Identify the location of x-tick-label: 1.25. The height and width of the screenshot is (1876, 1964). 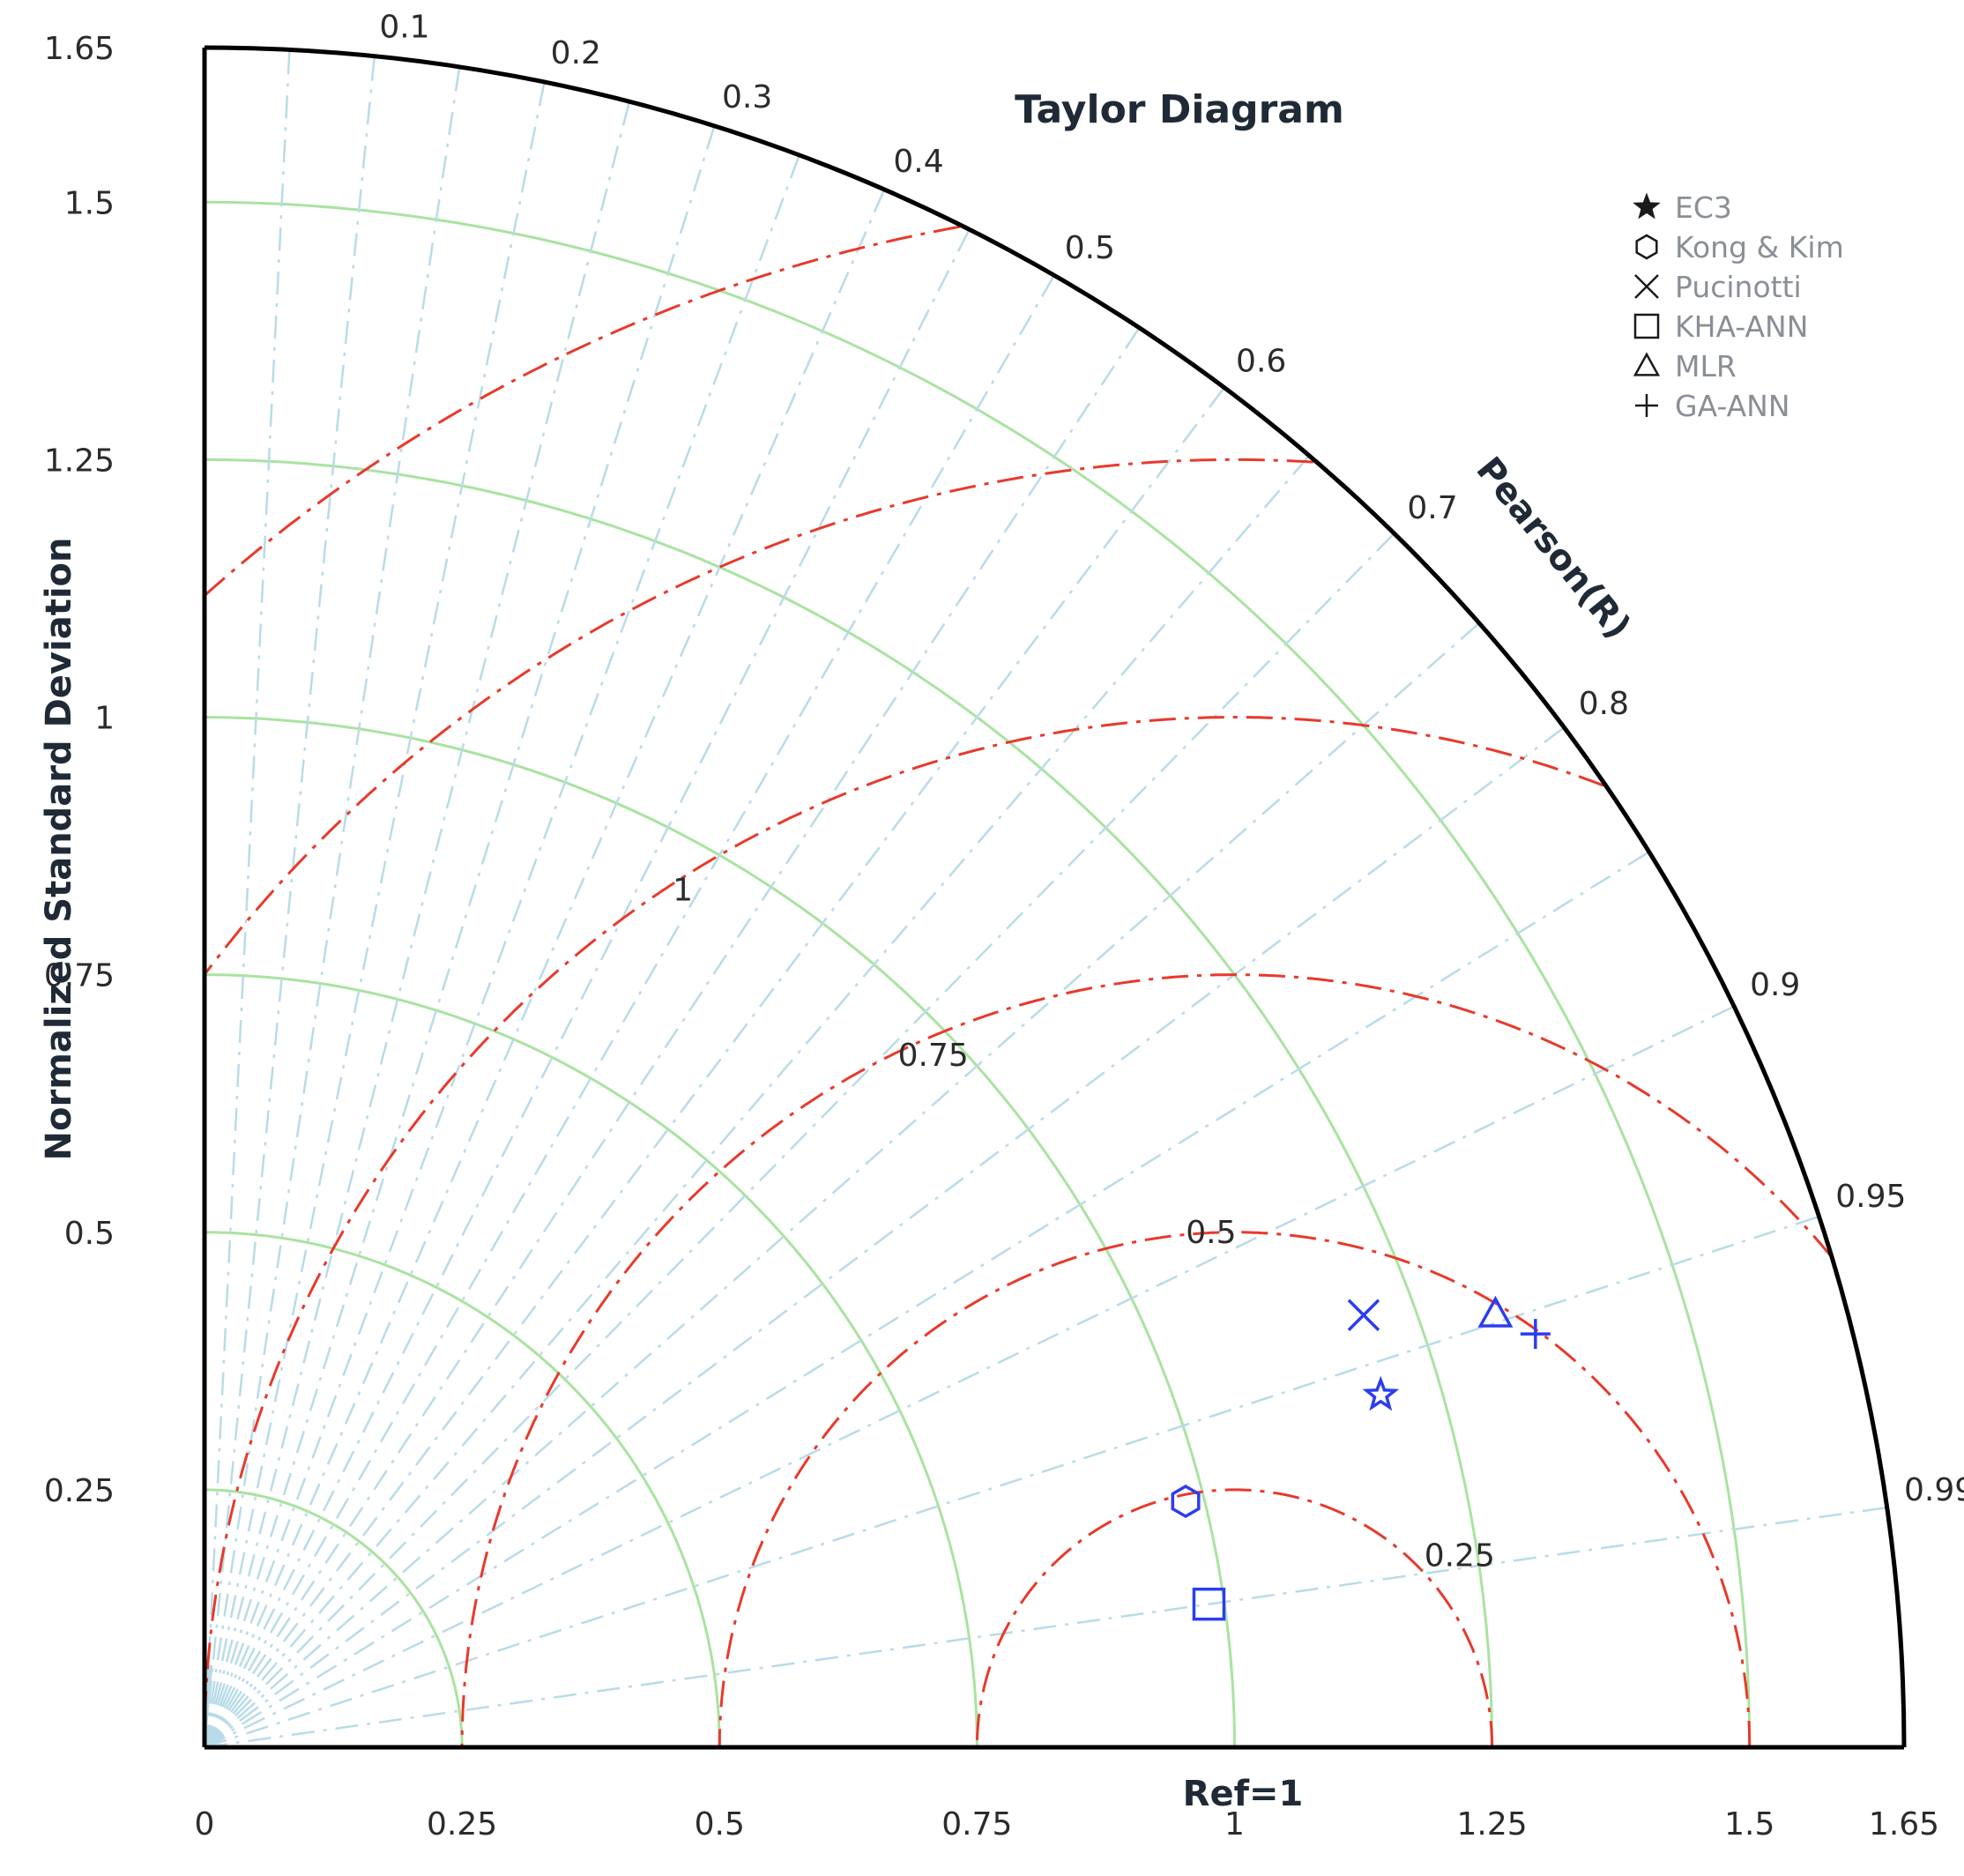
(1492, 1824).